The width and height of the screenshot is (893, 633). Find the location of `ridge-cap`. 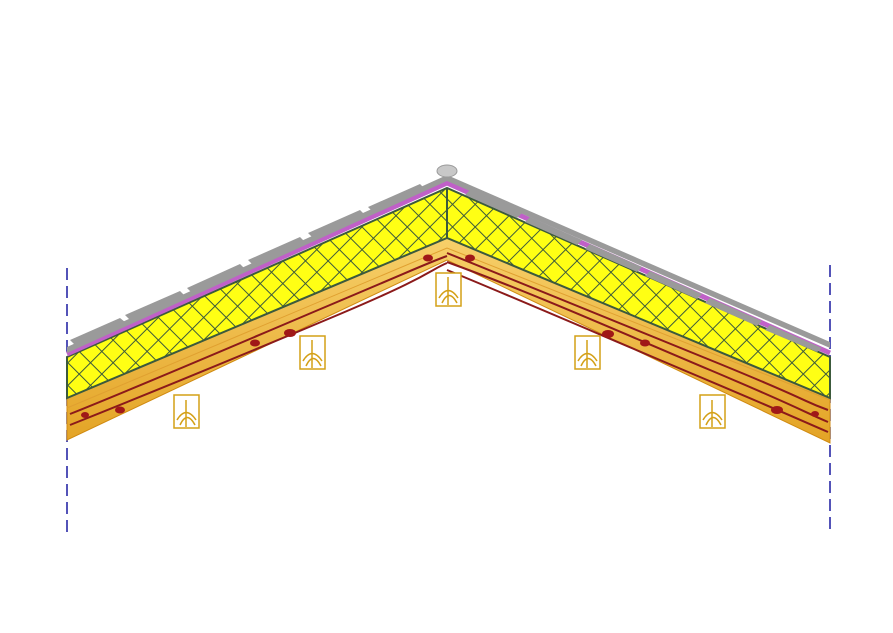

ridge-cap is located at coordinates (447, 171).